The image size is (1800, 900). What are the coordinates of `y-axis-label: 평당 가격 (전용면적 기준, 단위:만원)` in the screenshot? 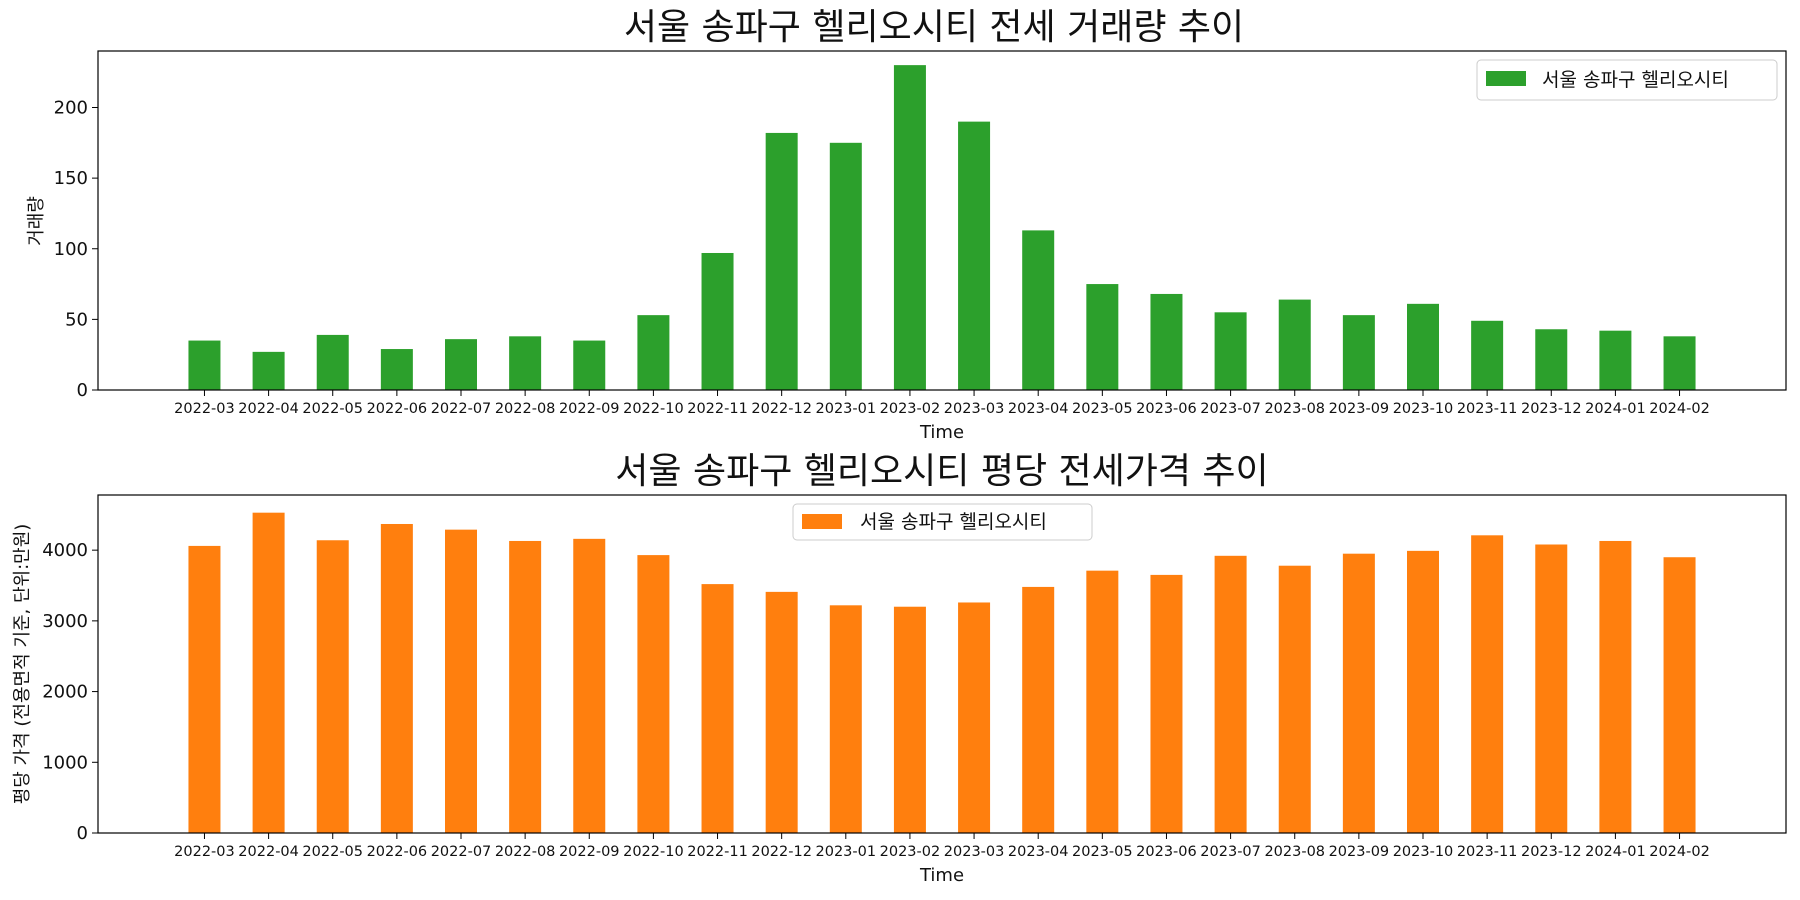 It's located at (22, 664).